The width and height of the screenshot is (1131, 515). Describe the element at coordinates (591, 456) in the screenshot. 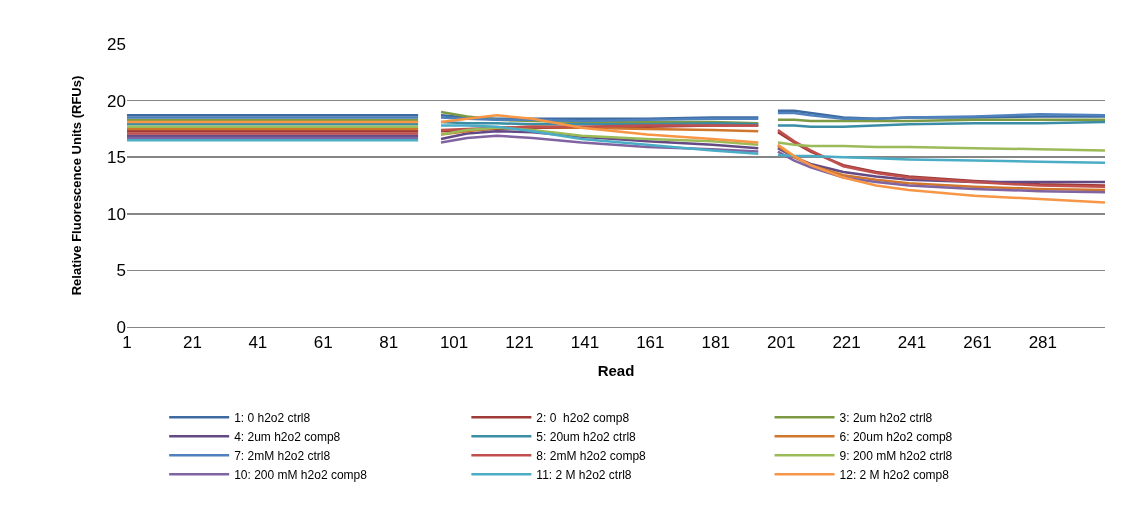

I see `legend-label: 8: 2mM h2o2 comp8` at that location.